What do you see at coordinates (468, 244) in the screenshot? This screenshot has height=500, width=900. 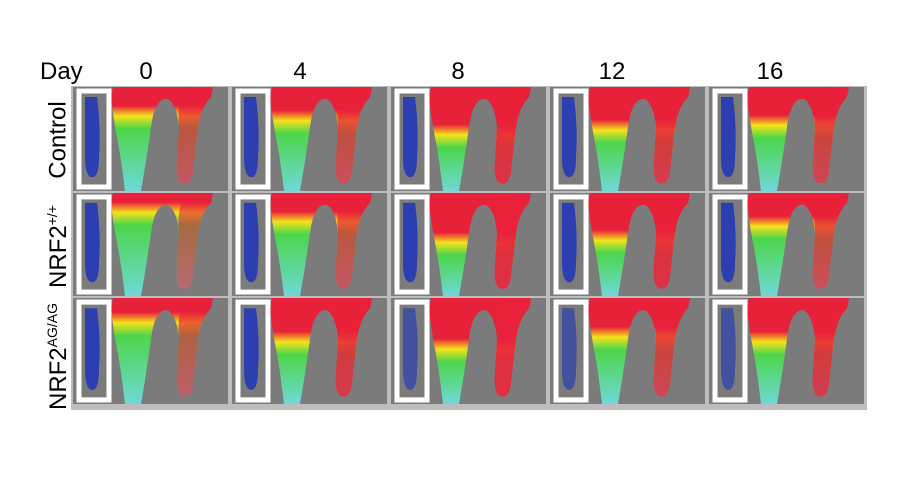 I see `heatmap-panel-row2-day8` at bounding box center [468, 244].